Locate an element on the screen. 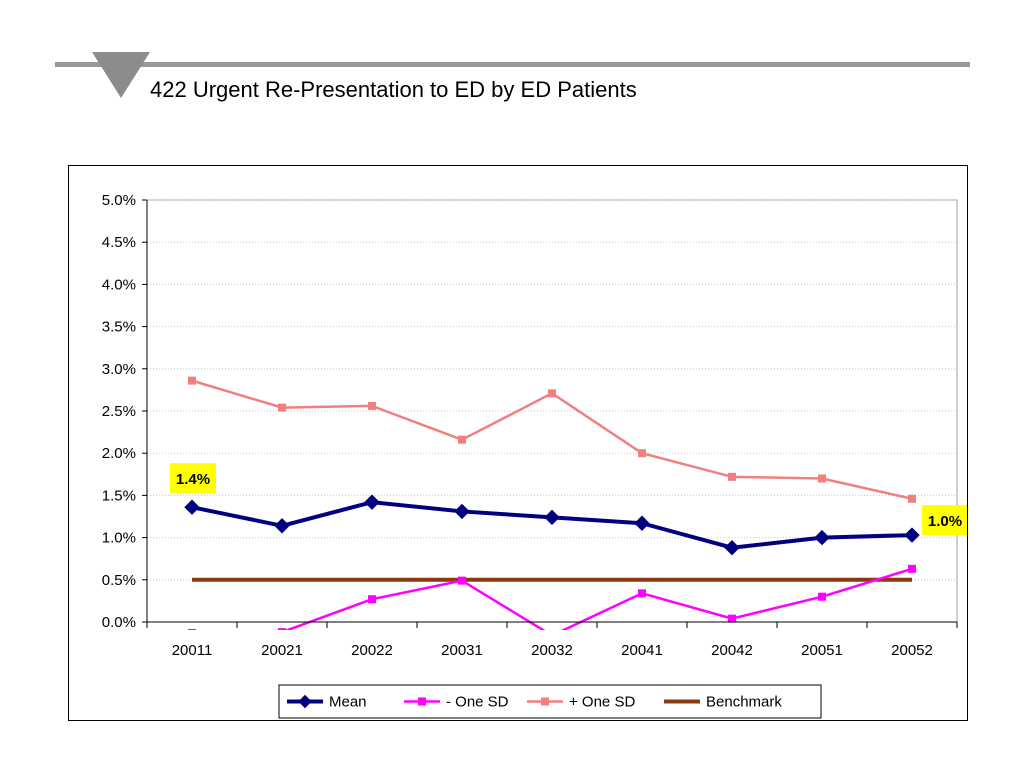  x-tick-label: 20032 is located at coordinates (552, 650).